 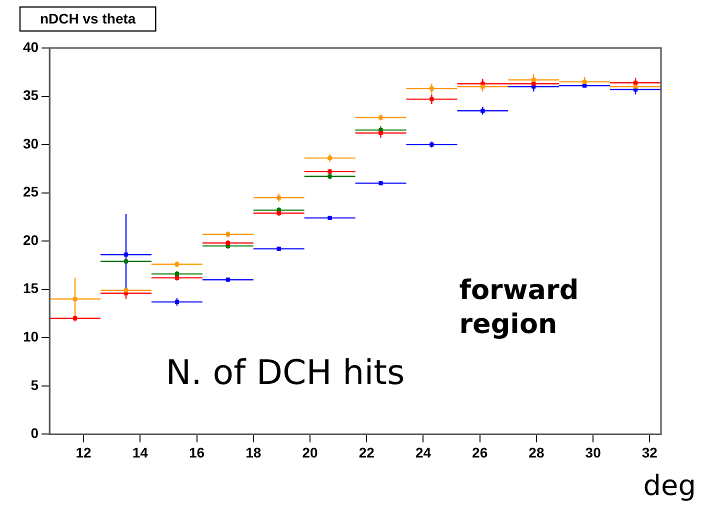 I want to click on x-tick-label: 28, so click(x=536, y=452).